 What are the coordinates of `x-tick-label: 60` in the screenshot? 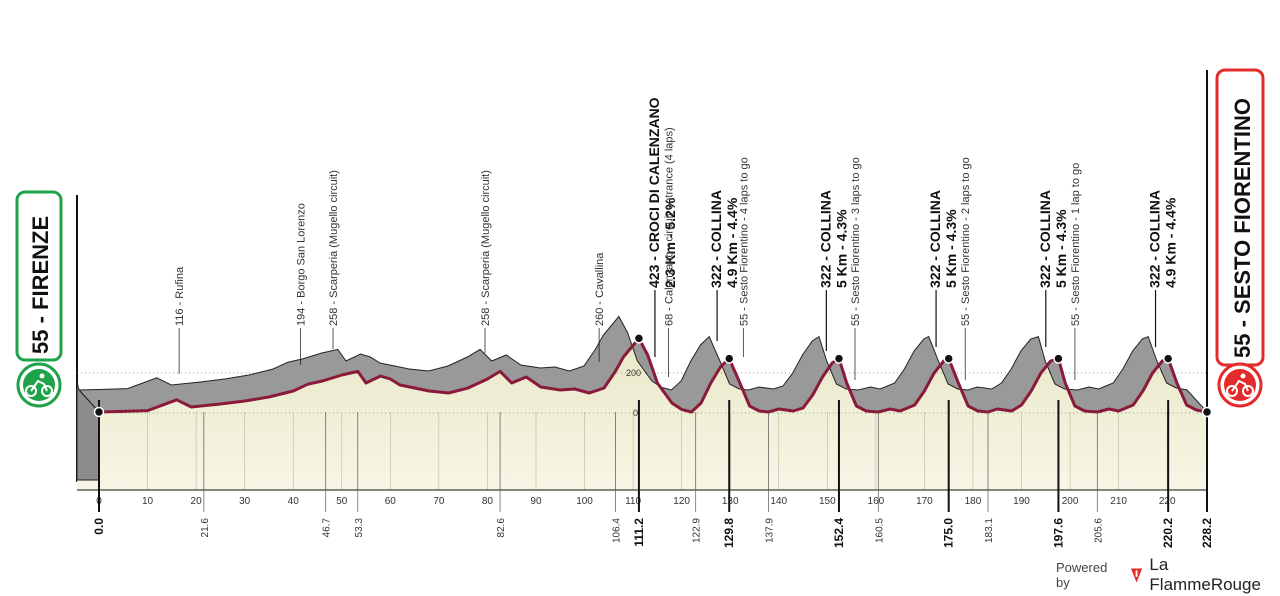 It's located at (391, 501).